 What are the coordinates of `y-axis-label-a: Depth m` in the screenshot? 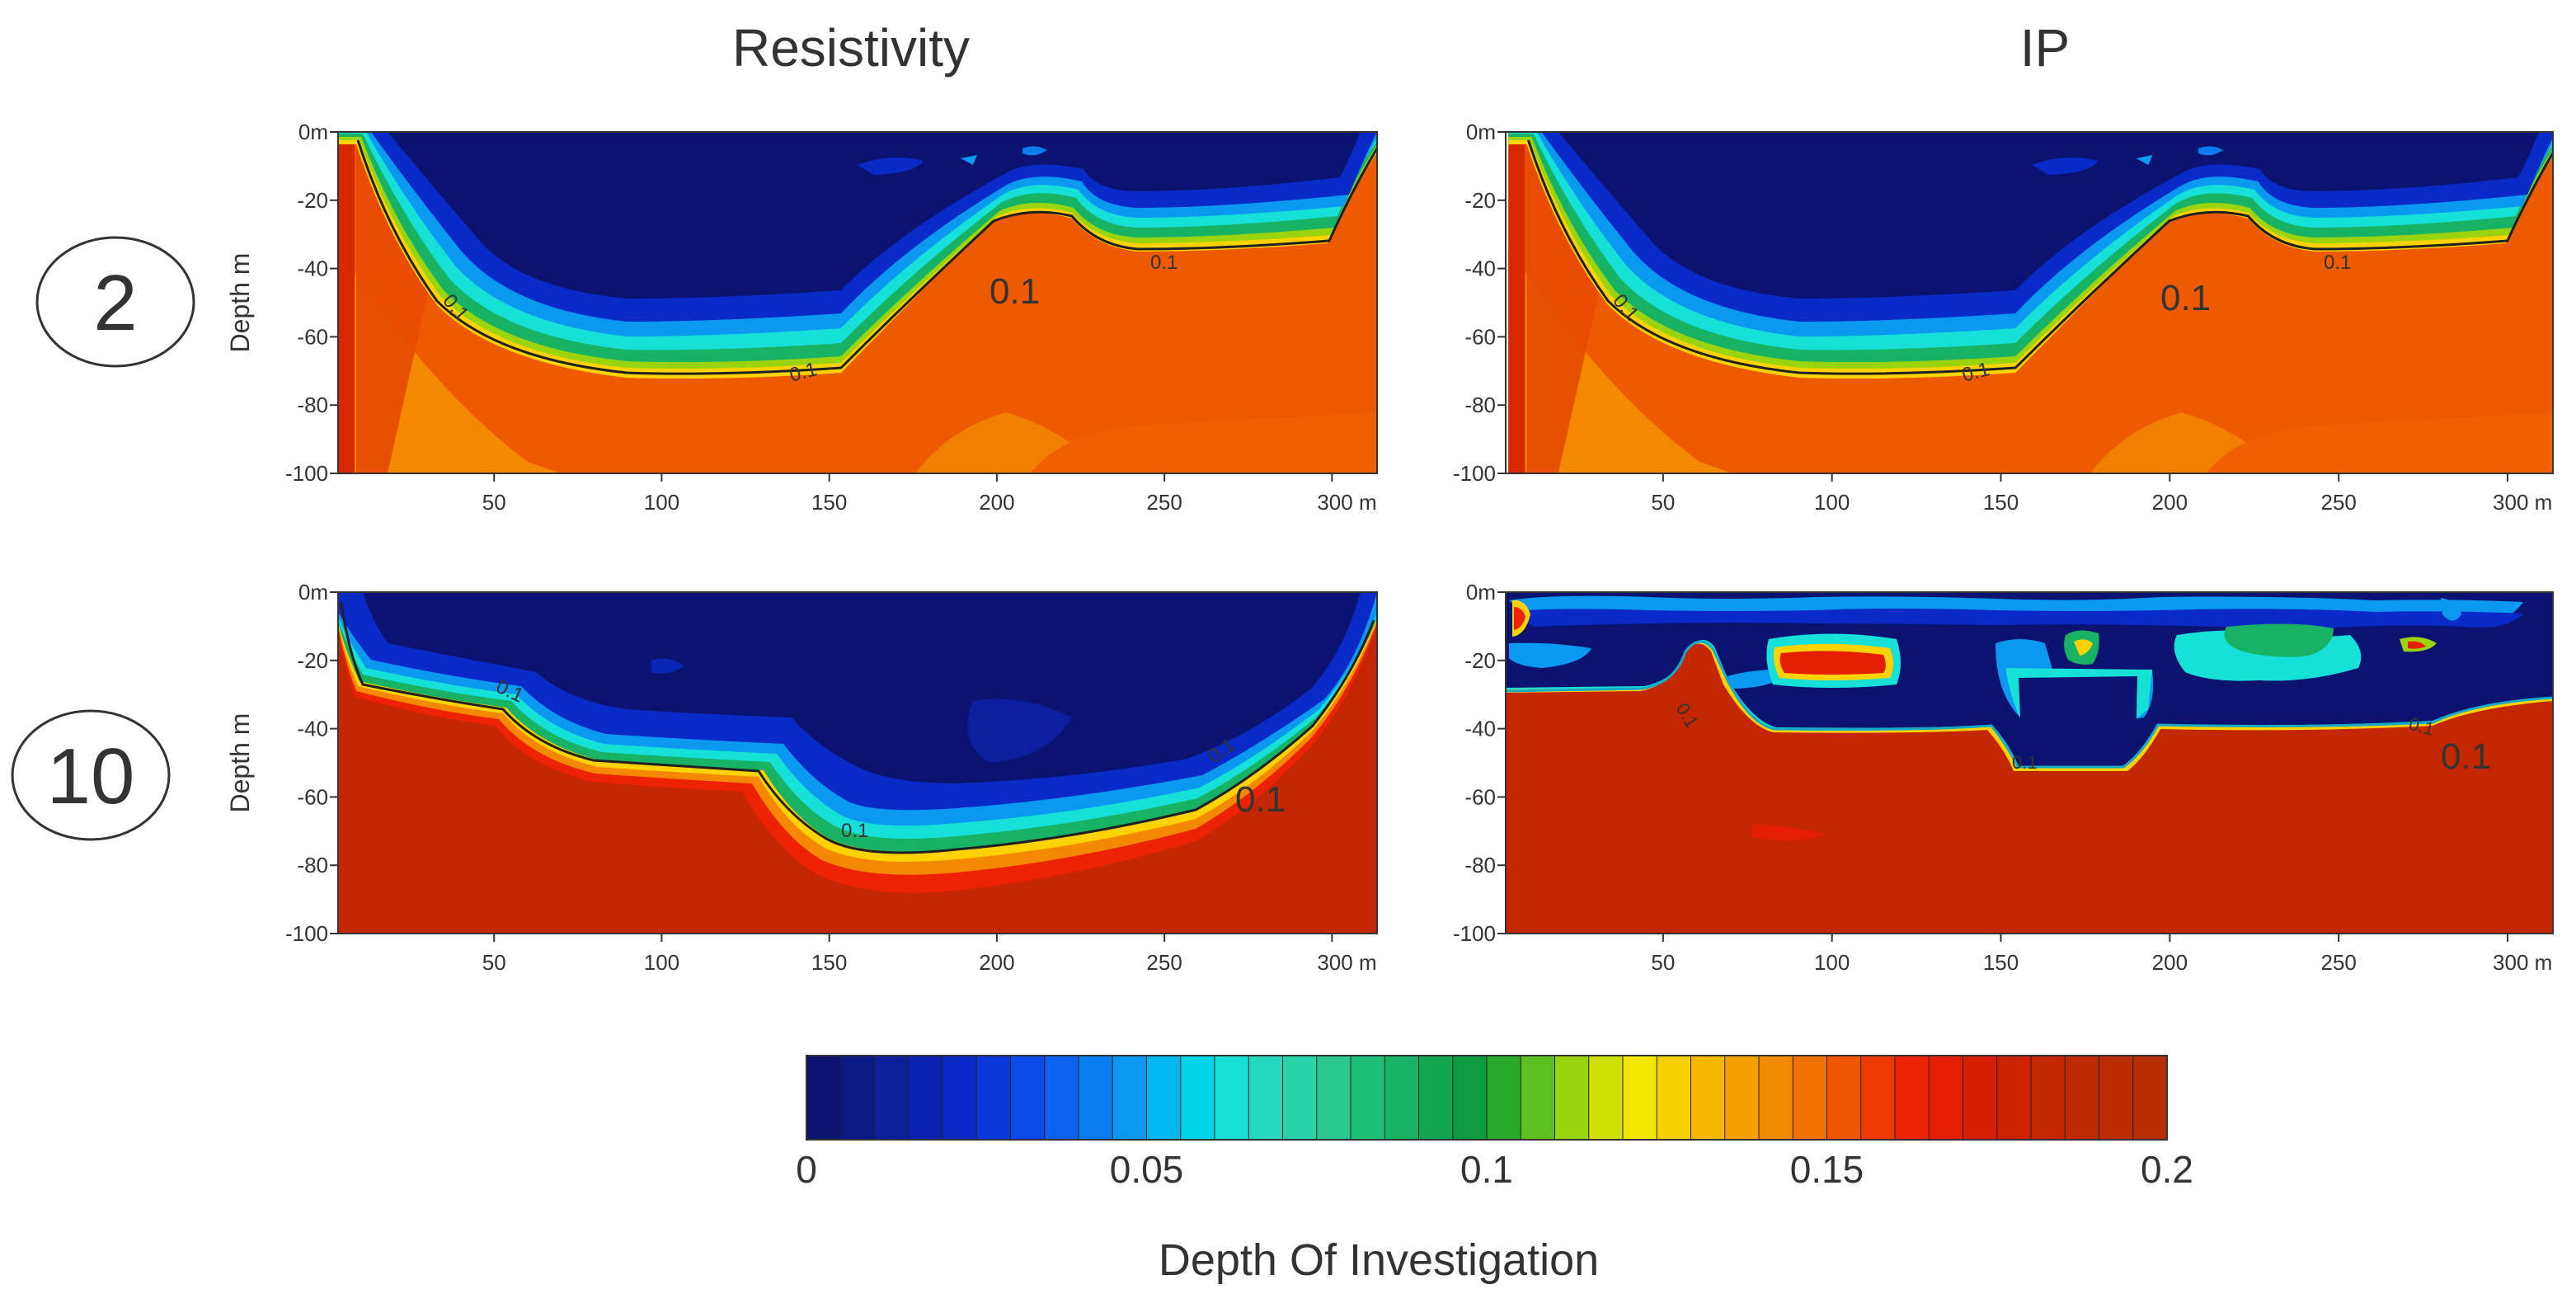 It's located at (240, 303).